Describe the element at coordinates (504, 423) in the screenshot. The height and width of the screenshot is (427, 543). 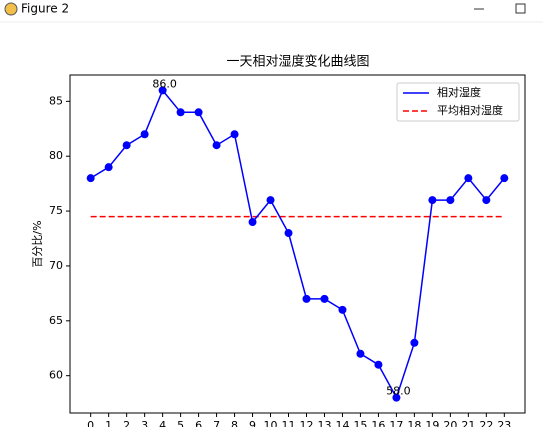
I see `x-tick-label: 23` at that location.